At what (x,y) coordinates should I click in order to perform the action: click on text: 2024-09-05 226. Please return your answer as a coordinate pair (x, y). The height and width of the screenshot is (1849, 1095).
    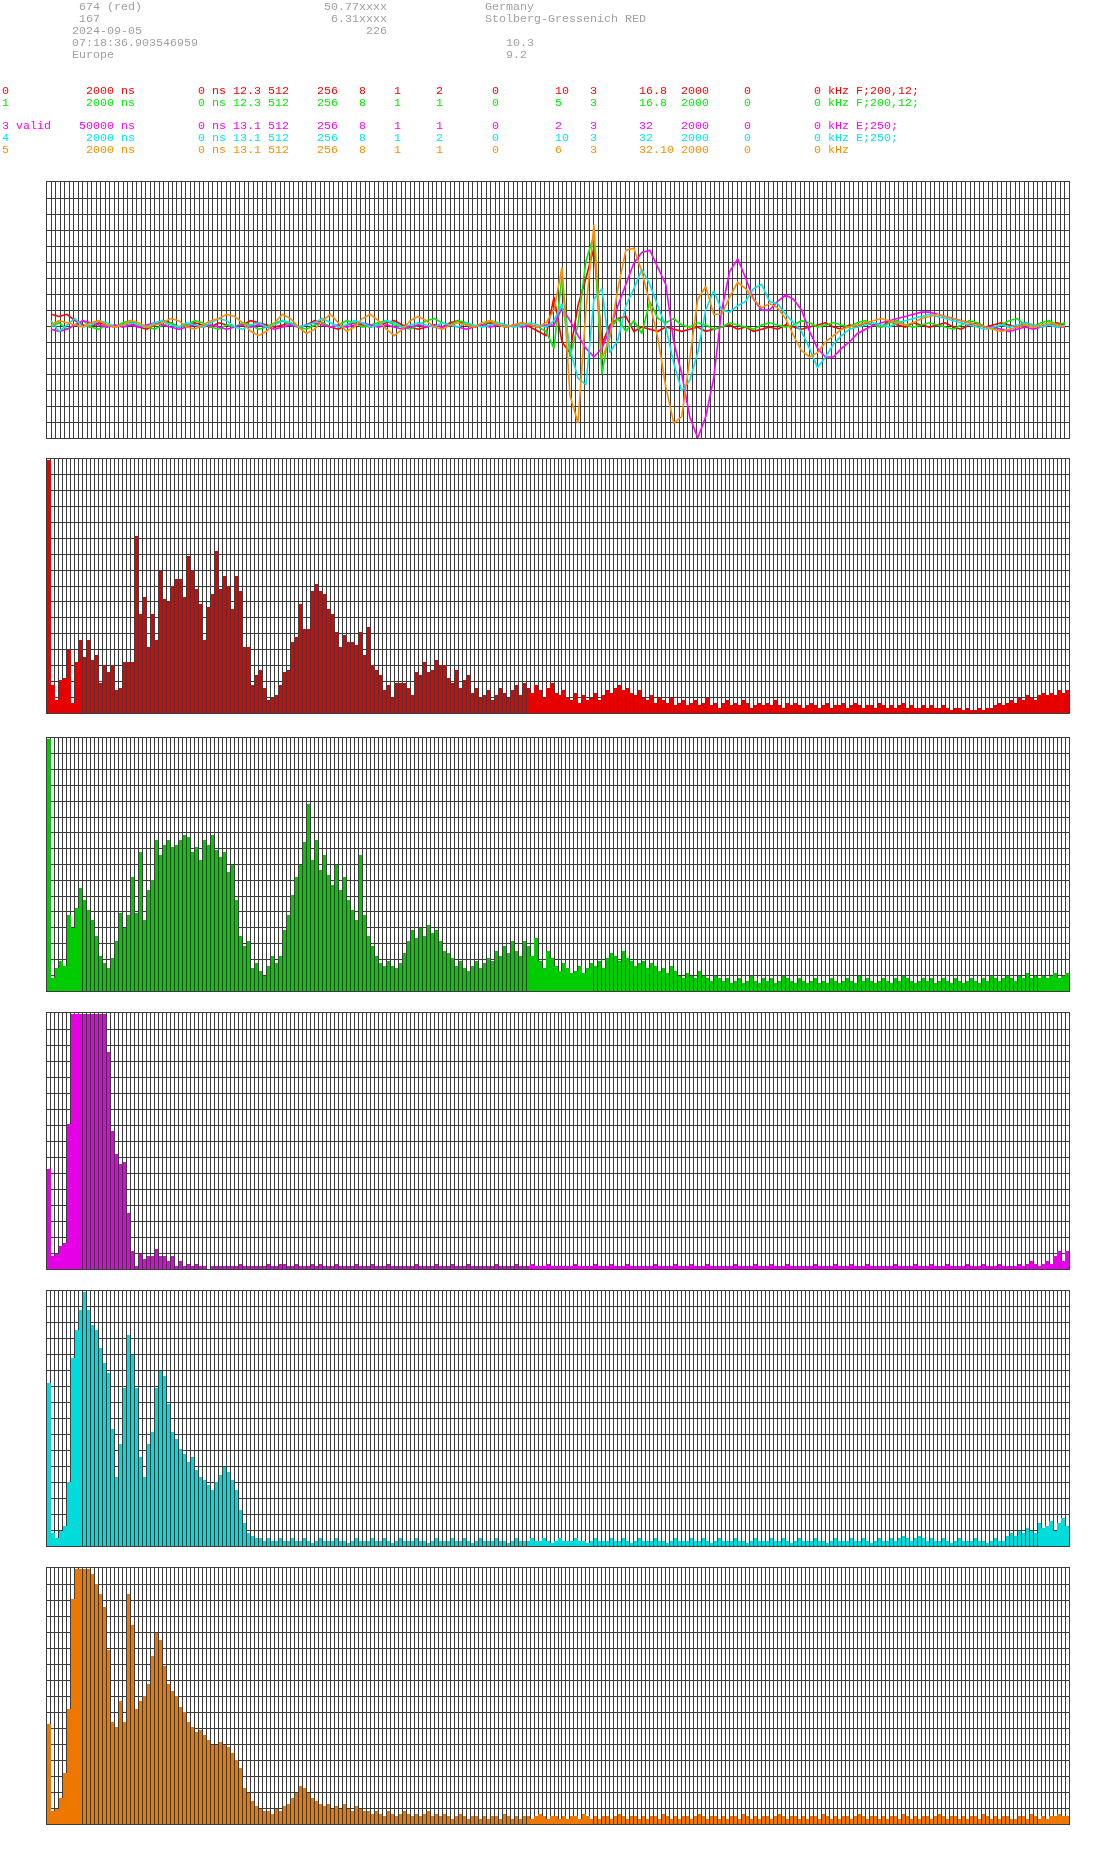
    Looking at the image, I should click on (229, 31).